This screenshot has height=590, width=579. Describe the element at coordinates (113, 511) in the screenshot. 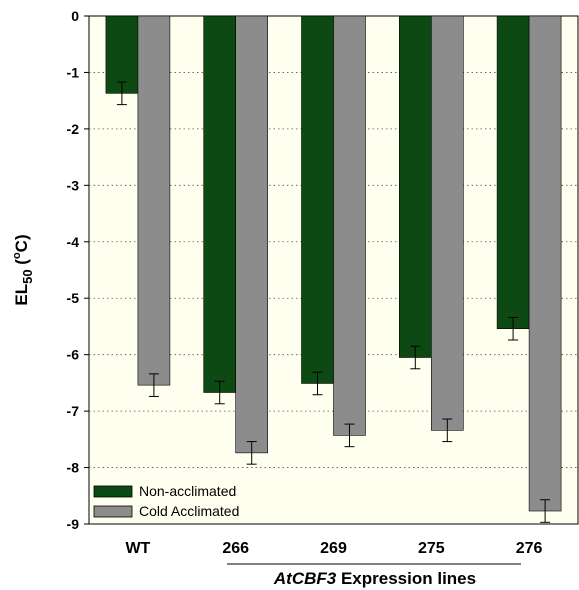

I see `legend-swatch-cold-acclimated` at that location.